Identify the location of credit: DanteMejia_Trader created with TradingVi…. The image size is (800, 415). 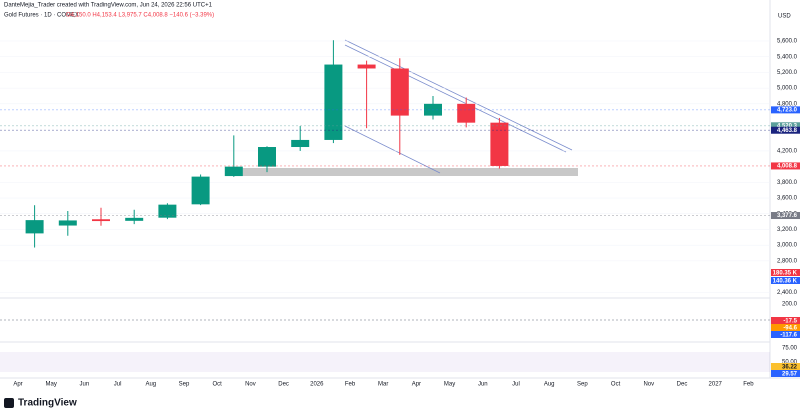
(108, 6).